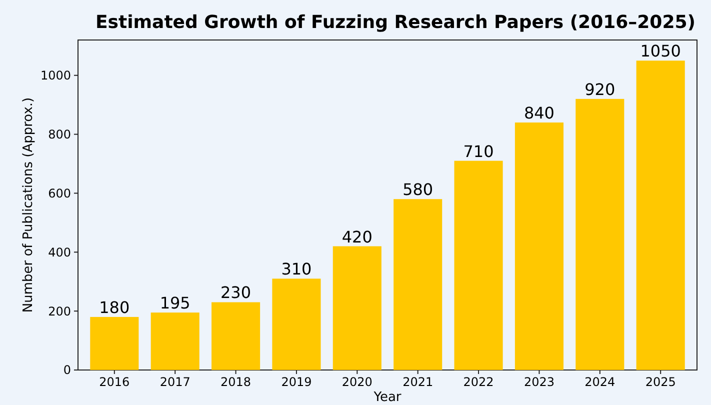  Describe the element at coordinates (387, 397) in the screenshot. I see `x-axis-title: Year` at that location.